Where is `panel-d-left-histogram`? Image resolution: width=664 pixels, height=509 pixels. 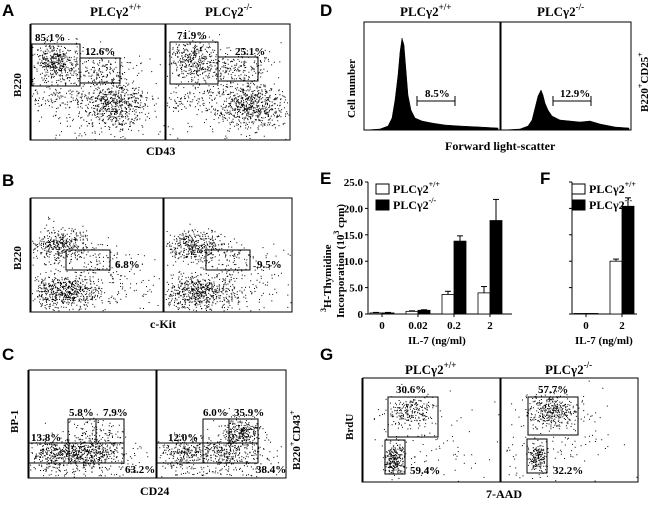 panel-d-left-histogram is located at coordinates (432, 84).